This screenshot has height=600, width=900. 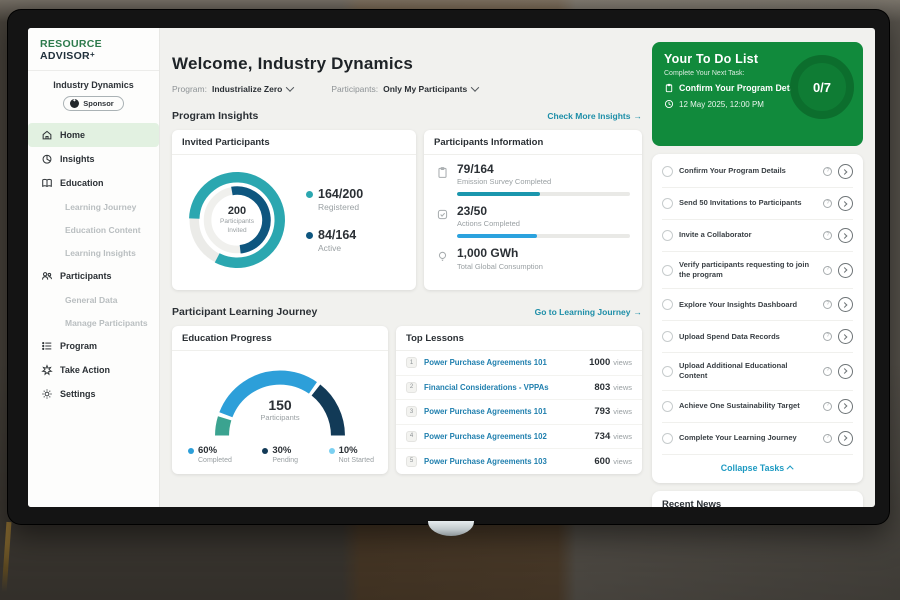 What do you see at coordinates (93, 370) in the screenshot?
I see `sidebar-item-take-action: Take Action` at bounding box center [93, 370].